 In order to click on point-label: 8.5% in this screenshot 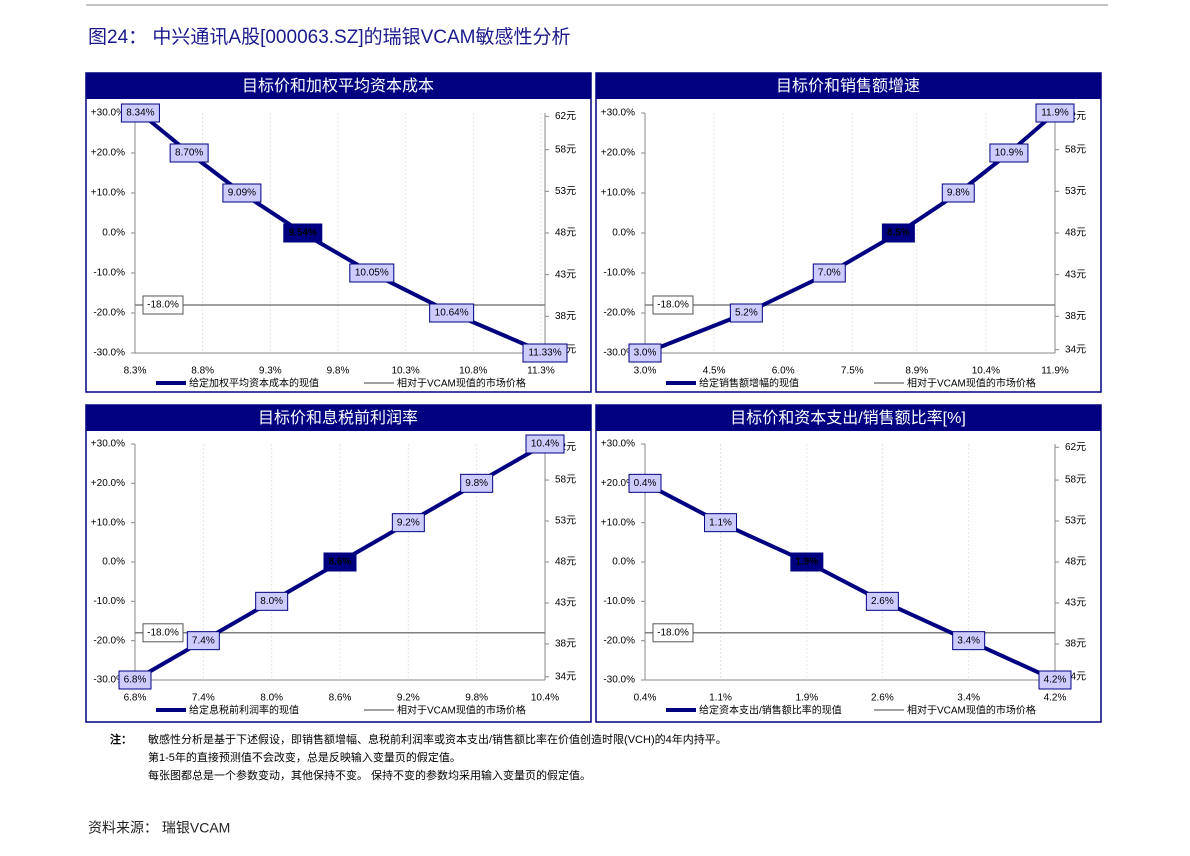, I will do `click(898, 233)`.